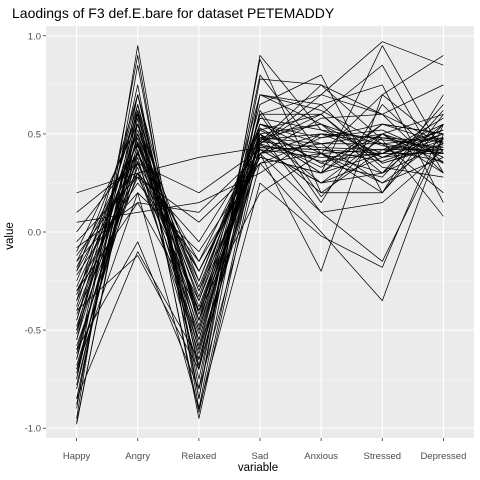  Describe the element at coordinates (34, 134) in the screenshot. I see `y-tick-label: 0.5` at that location.